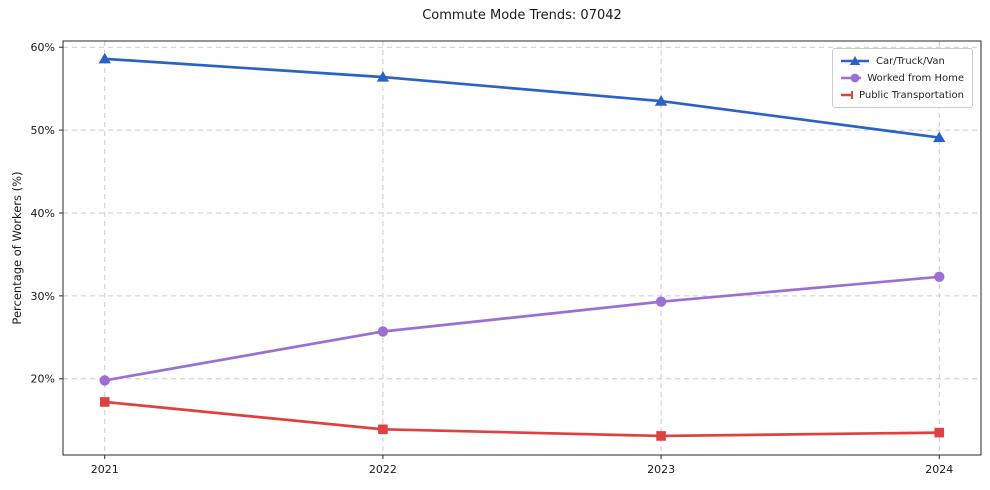  Describe the element at coordinates (522, 15) in the screenshot. I see `chart-title: Commute Mode Trends: 07042` at that location.